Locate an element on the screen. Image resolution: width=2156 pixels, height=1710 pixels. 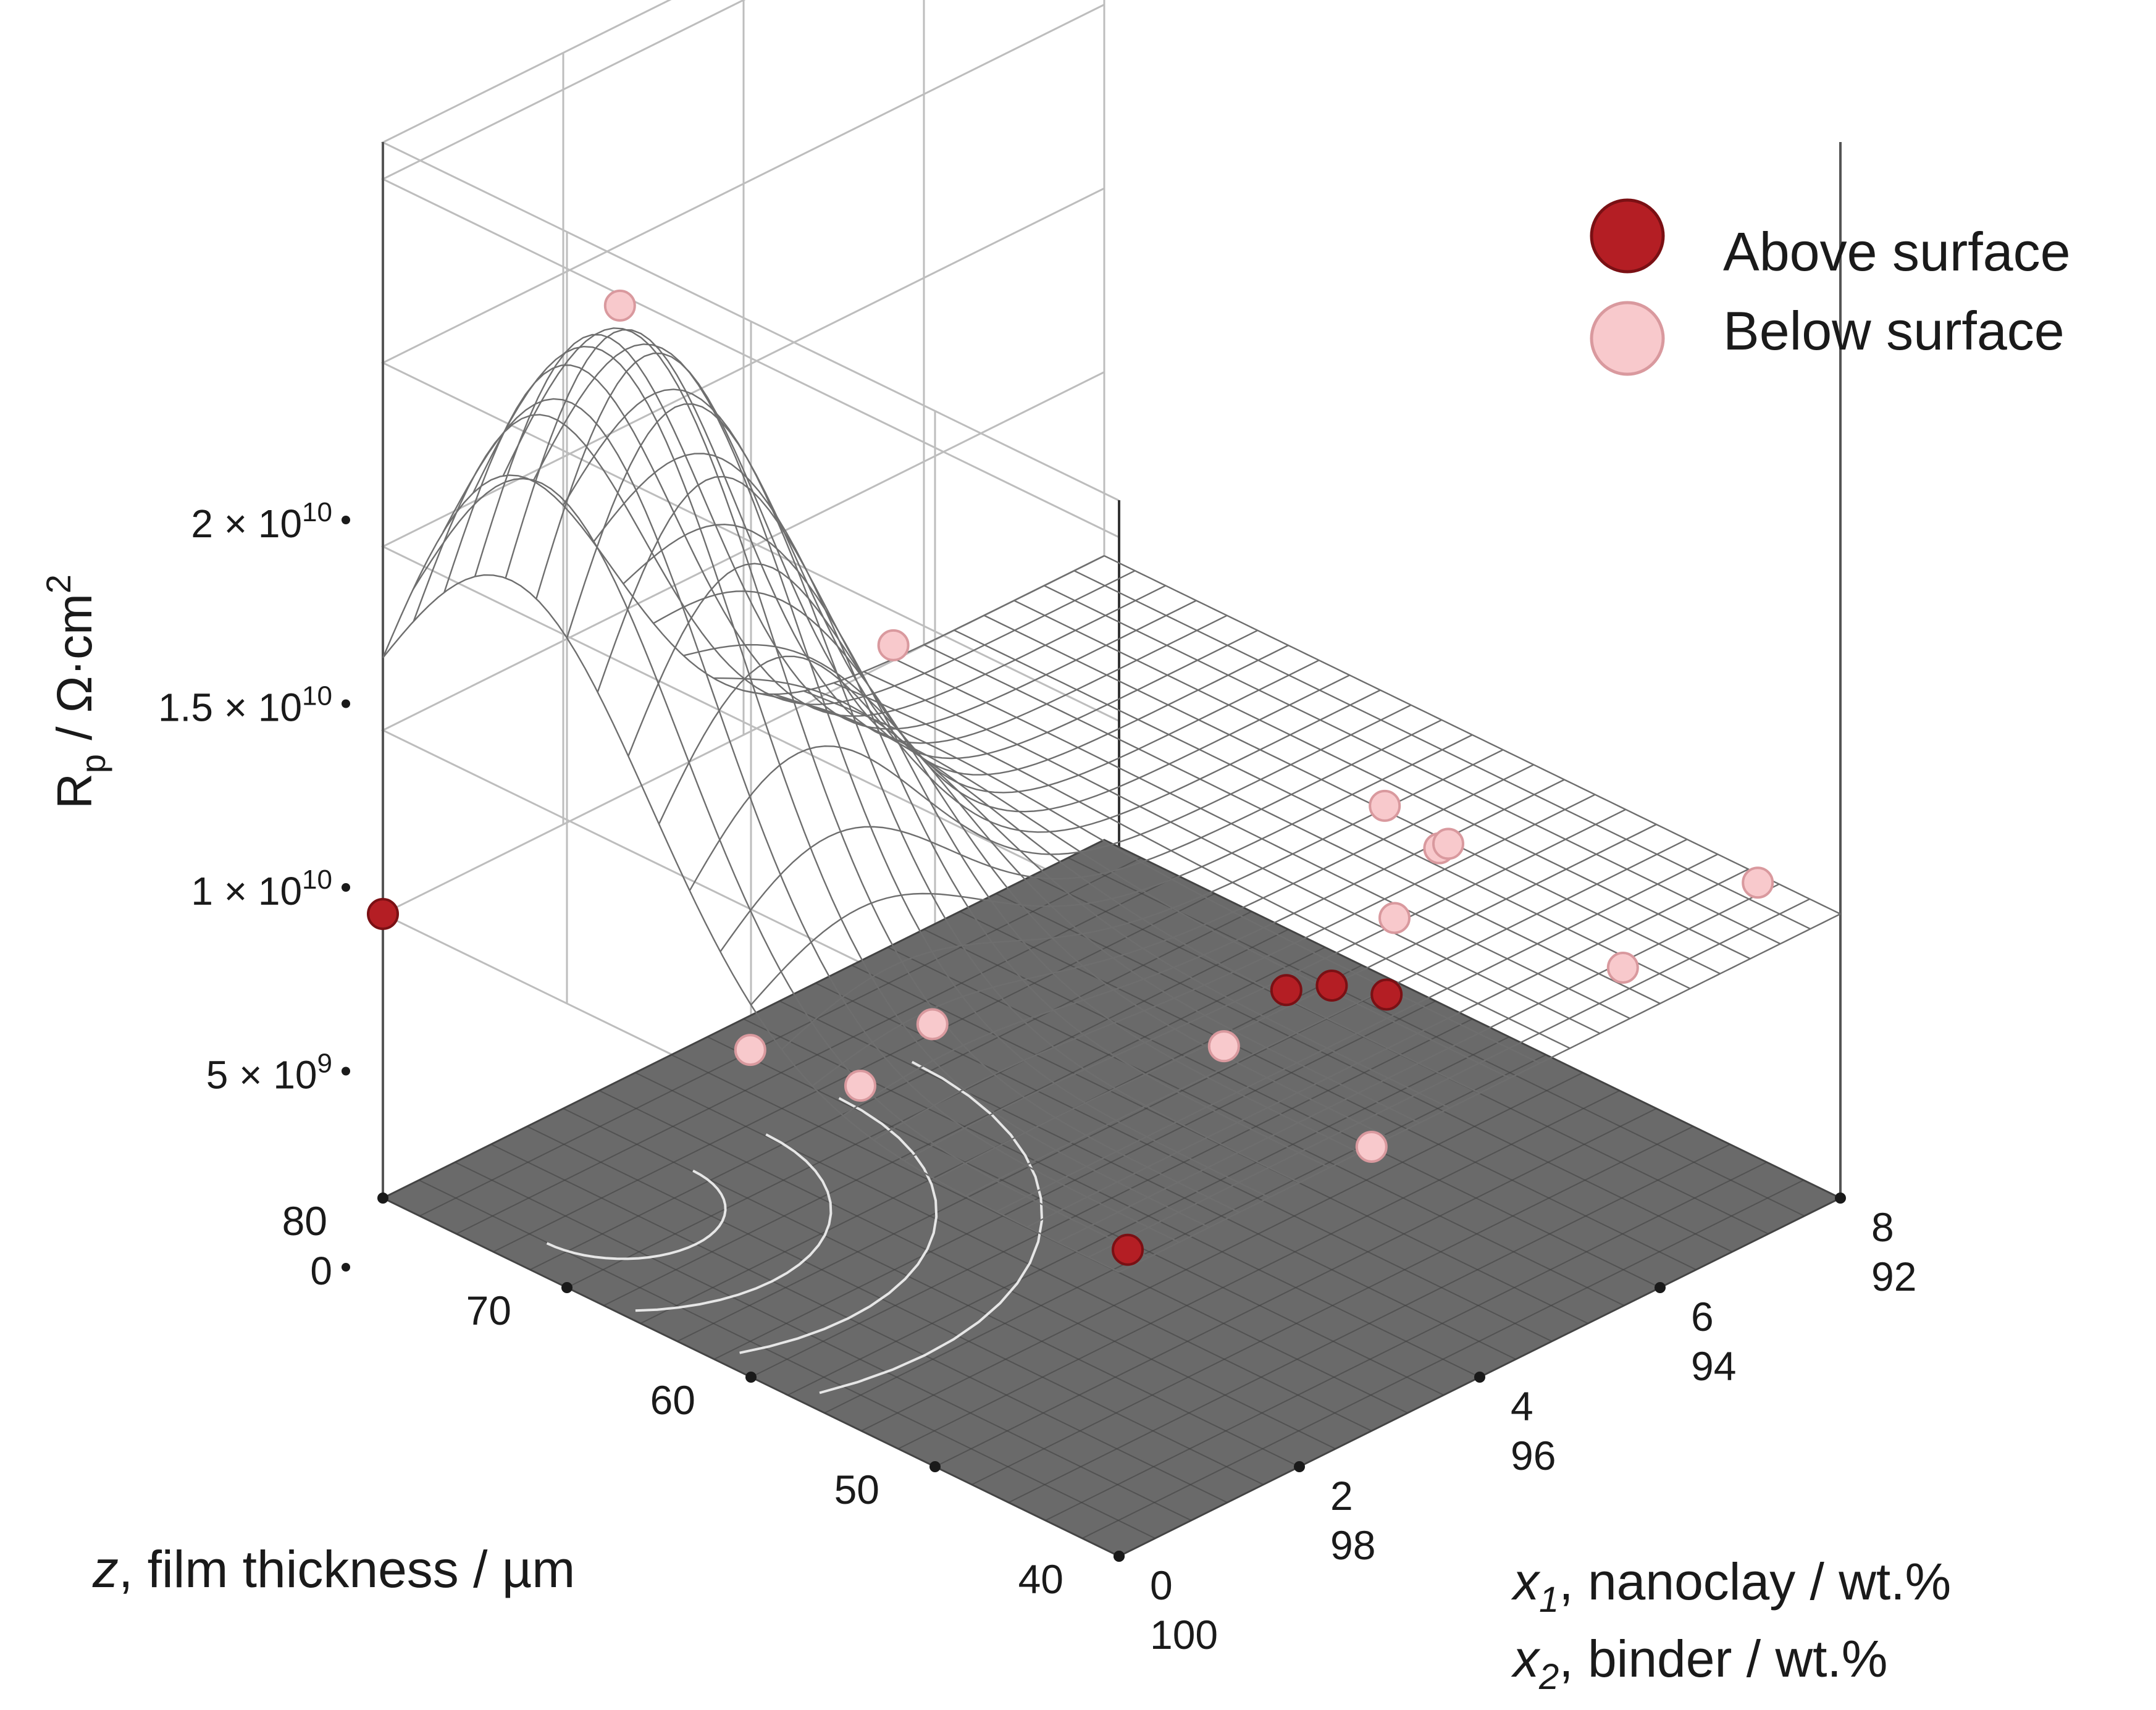
nanoclay-tick-label: 6 is located at coordinates (1703, 1317).